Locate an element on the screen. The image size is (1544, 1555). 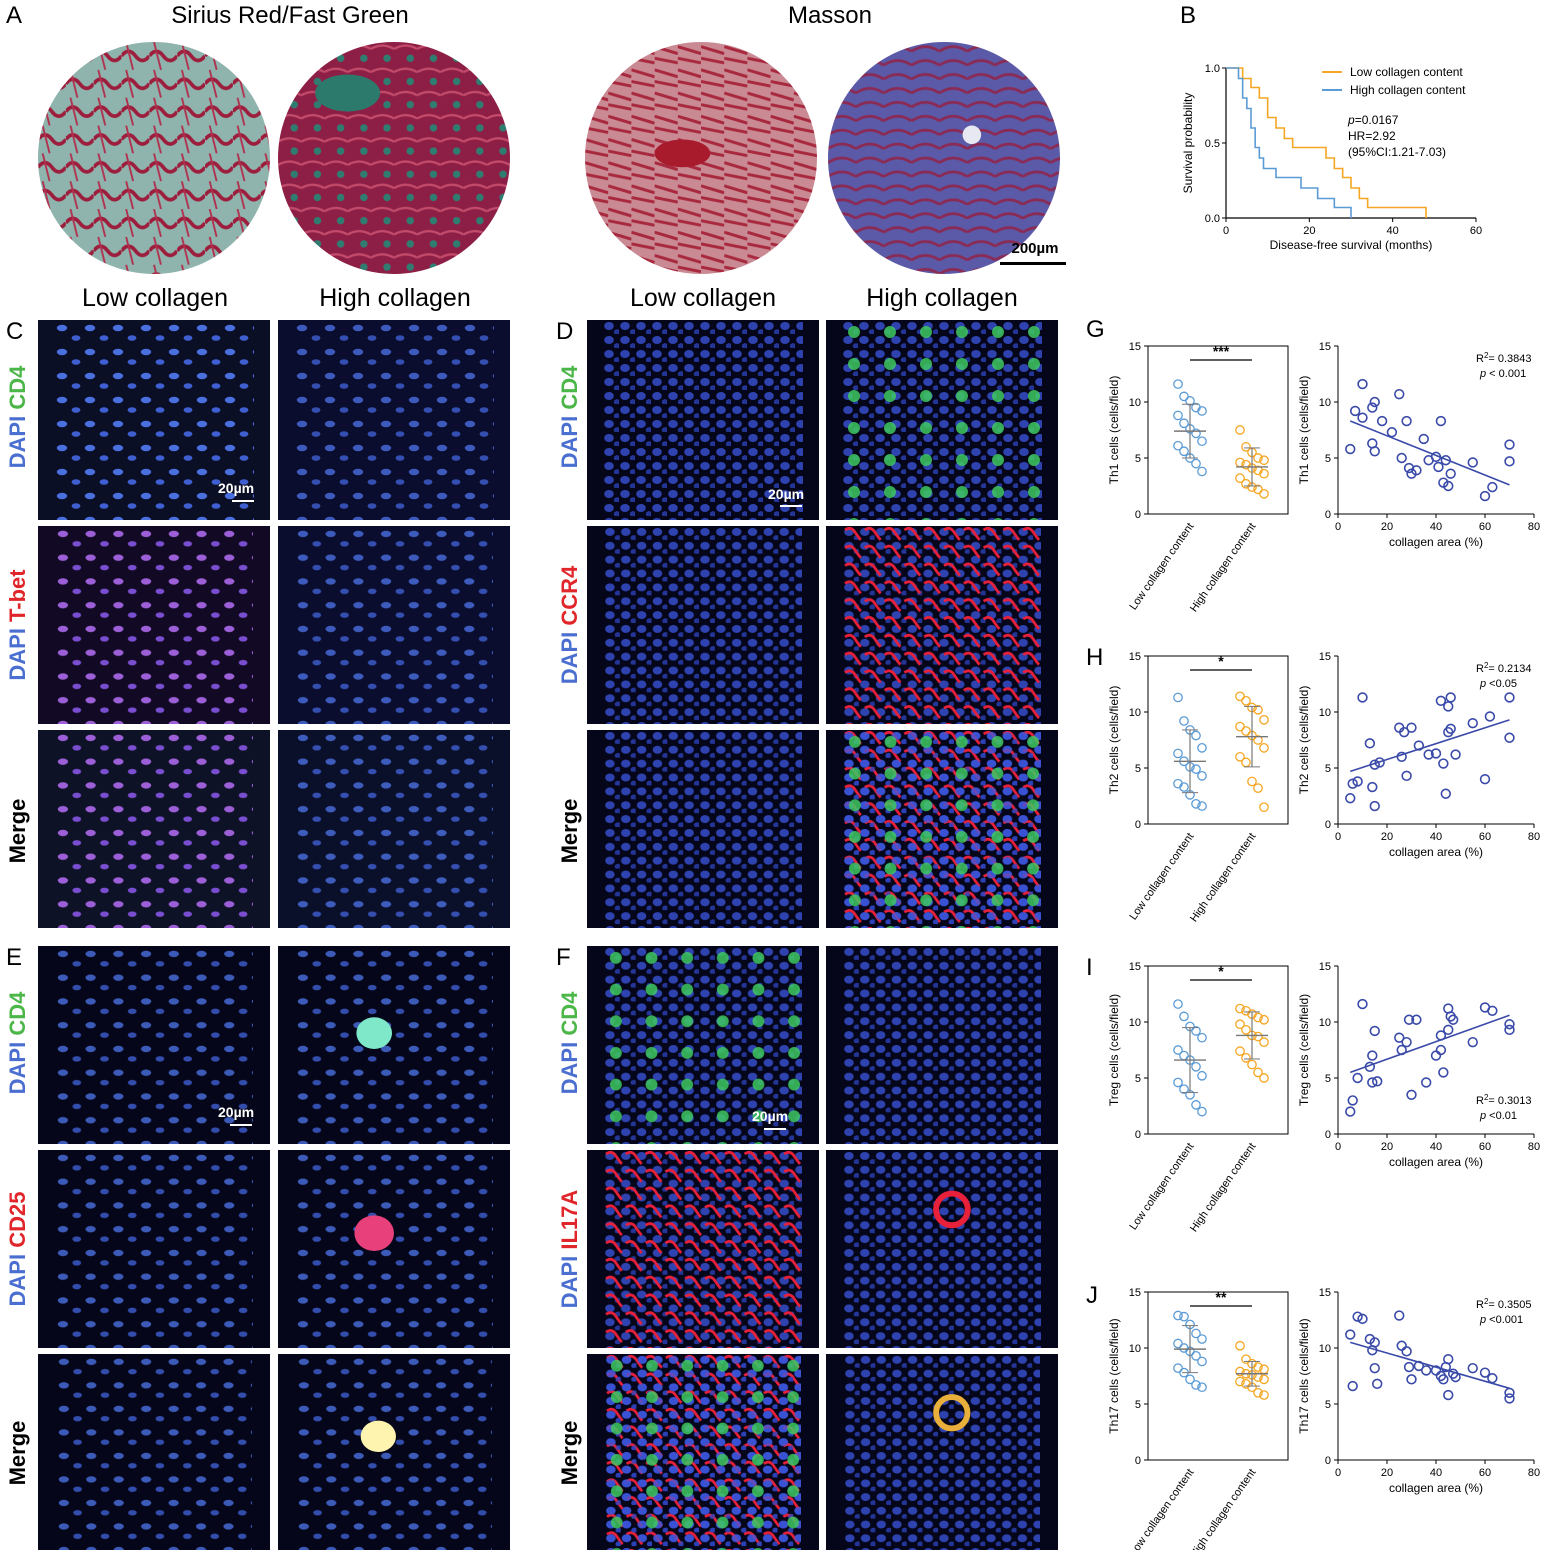
dotplot-frame is located at coordinates (1218, 1050).